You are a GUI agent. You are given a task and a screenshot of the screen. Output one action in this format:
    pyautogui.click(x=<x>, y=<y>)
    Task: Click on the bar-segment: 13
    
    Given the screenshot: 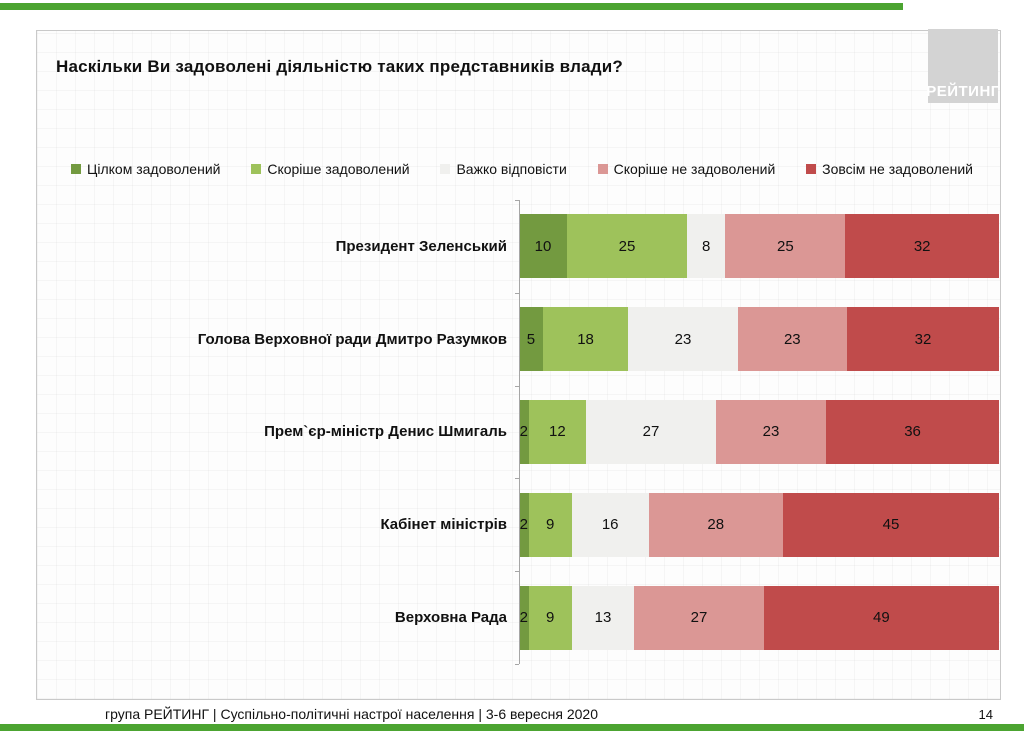 What is the action you would take?
    pyautogui.click(x=603, y=617)
    